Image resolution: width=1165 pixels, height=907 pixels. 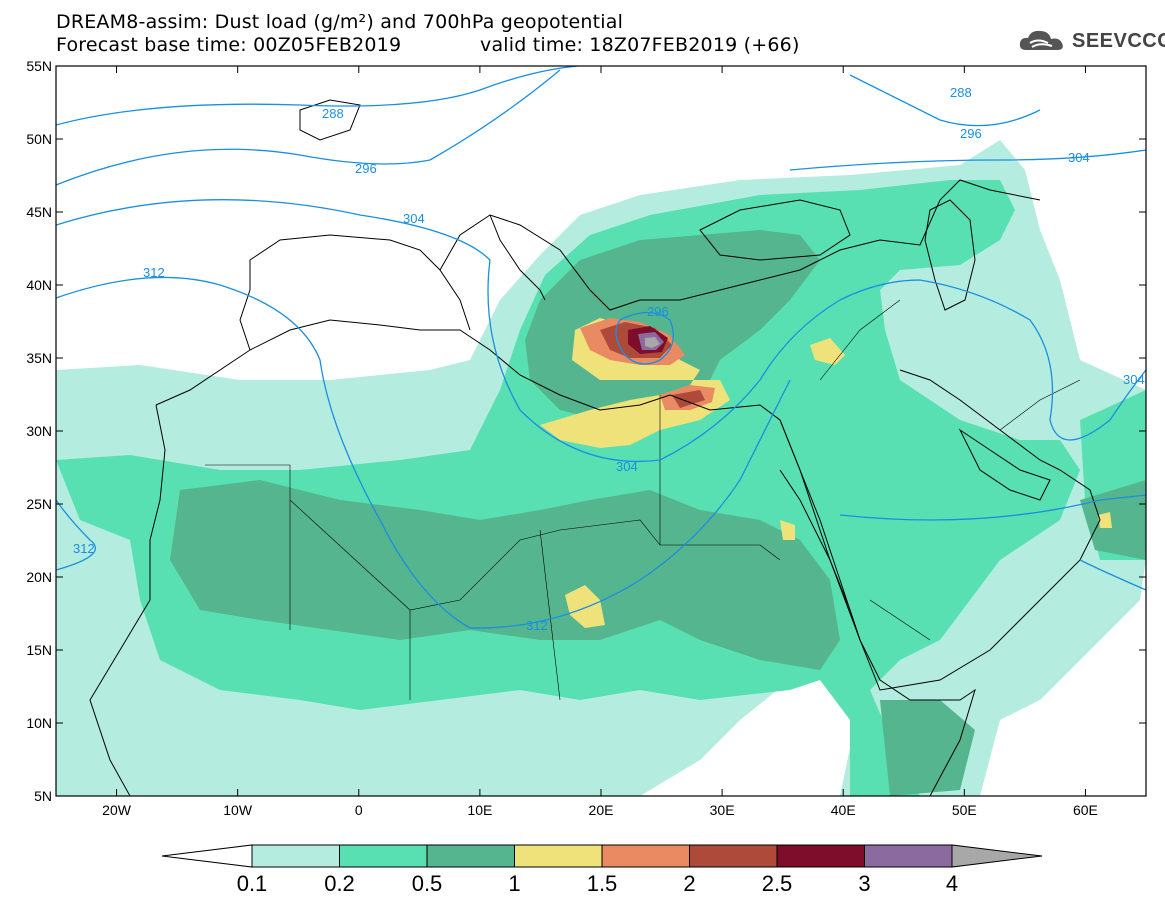 What do you see at coordinates (1085, 810) in the screenshot?
I see `lon-tick-label: 60E` at bounding box center [1085, 810].